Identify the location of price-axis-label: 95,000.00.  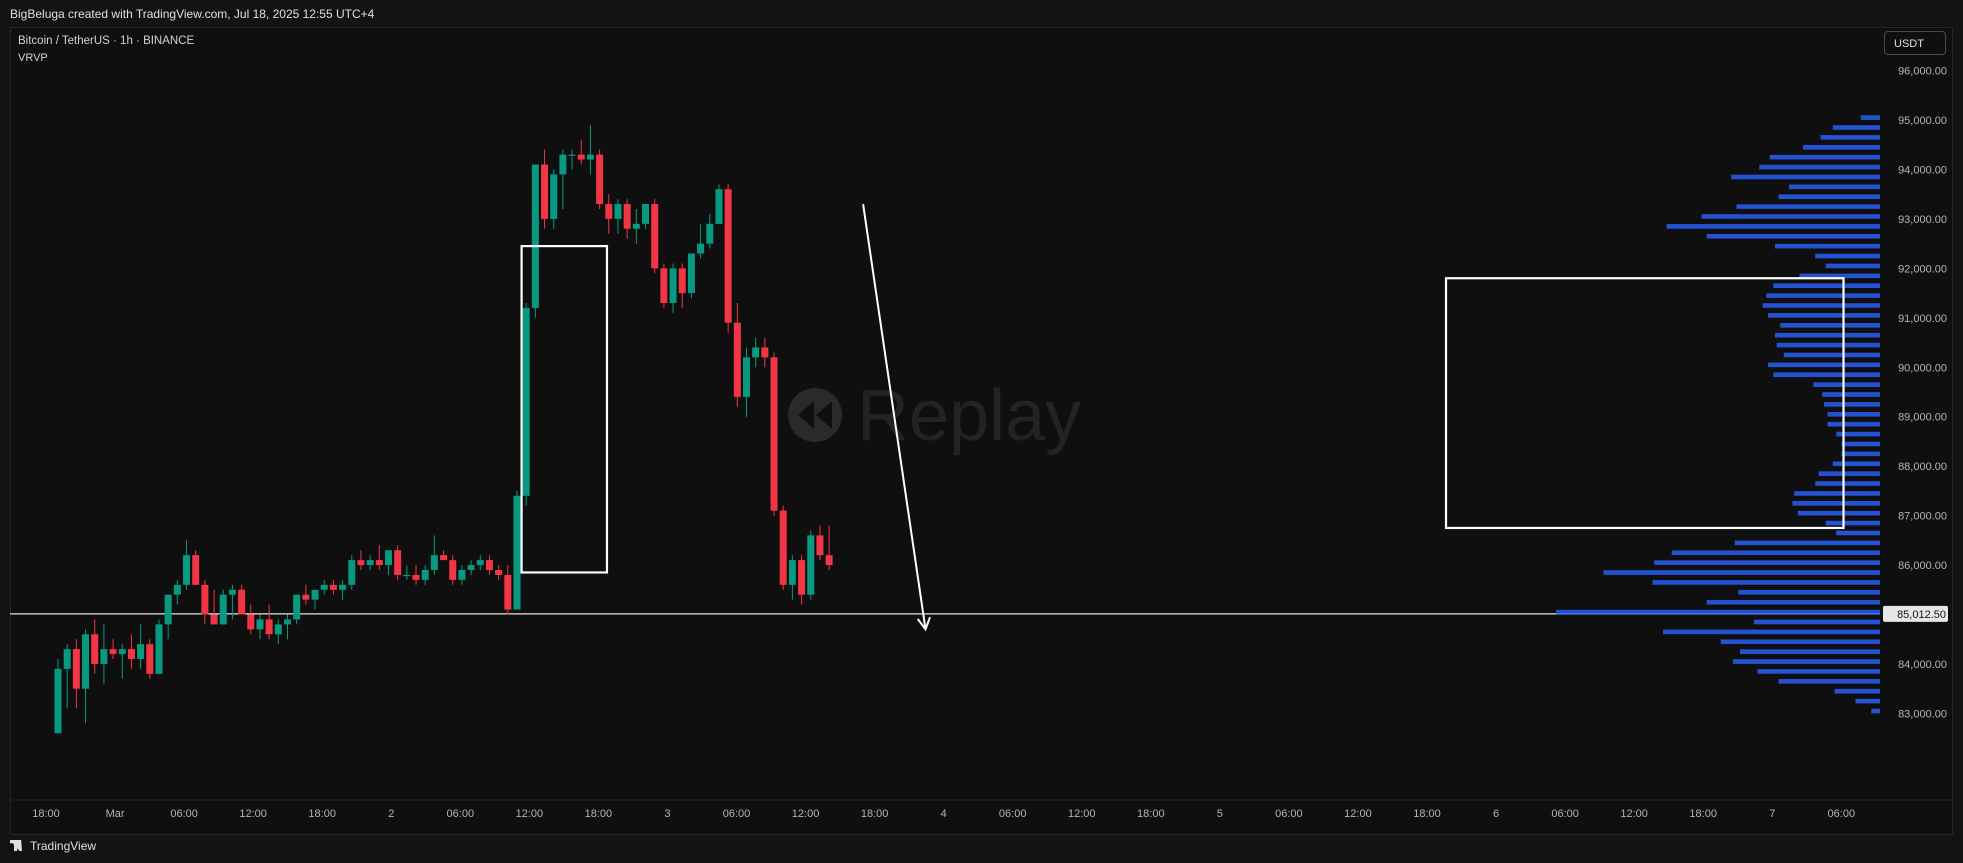
(1922, 121).